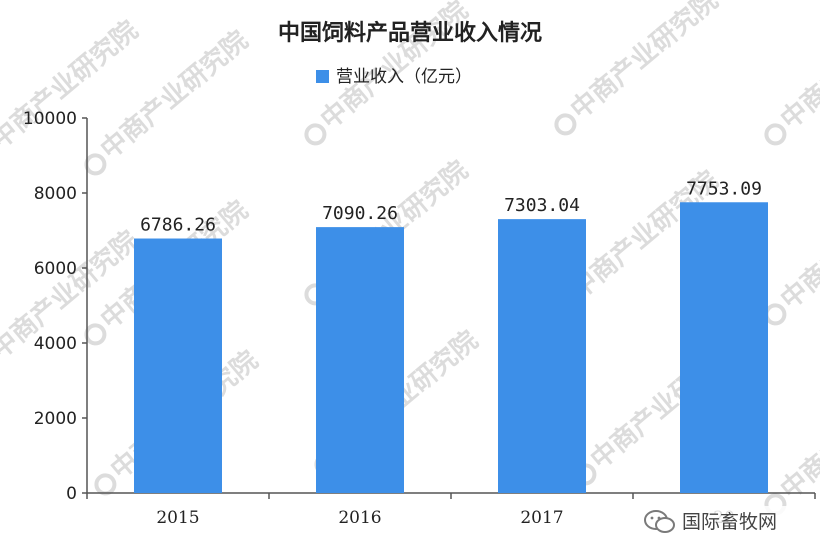 The height and width of the screenshot is (555, 820). I want to click on bar-2018, so click(724, 347).